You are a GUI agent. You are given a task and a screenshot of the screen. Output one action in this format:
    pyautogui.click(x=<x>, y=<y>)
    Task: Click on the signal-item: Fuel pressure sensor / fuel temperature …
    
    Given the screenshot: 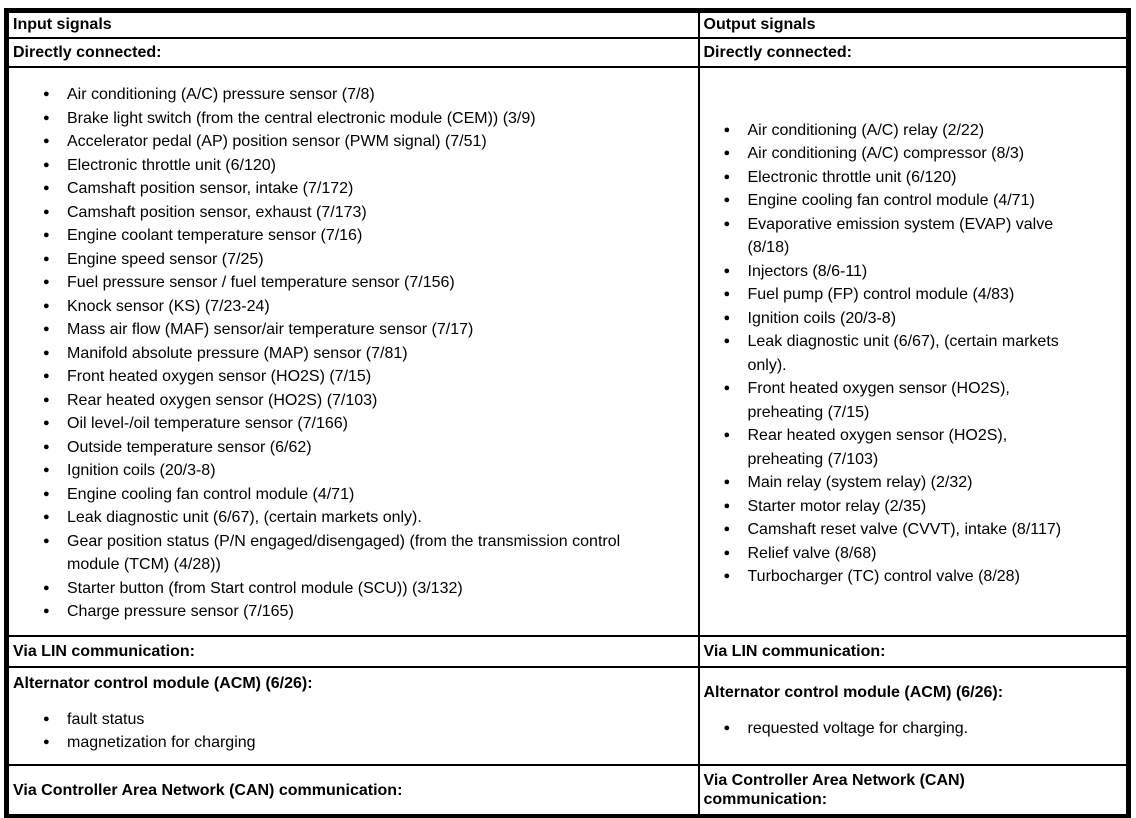 What is the action you would take?
    pyautogui.click(x=368, y=283)
    